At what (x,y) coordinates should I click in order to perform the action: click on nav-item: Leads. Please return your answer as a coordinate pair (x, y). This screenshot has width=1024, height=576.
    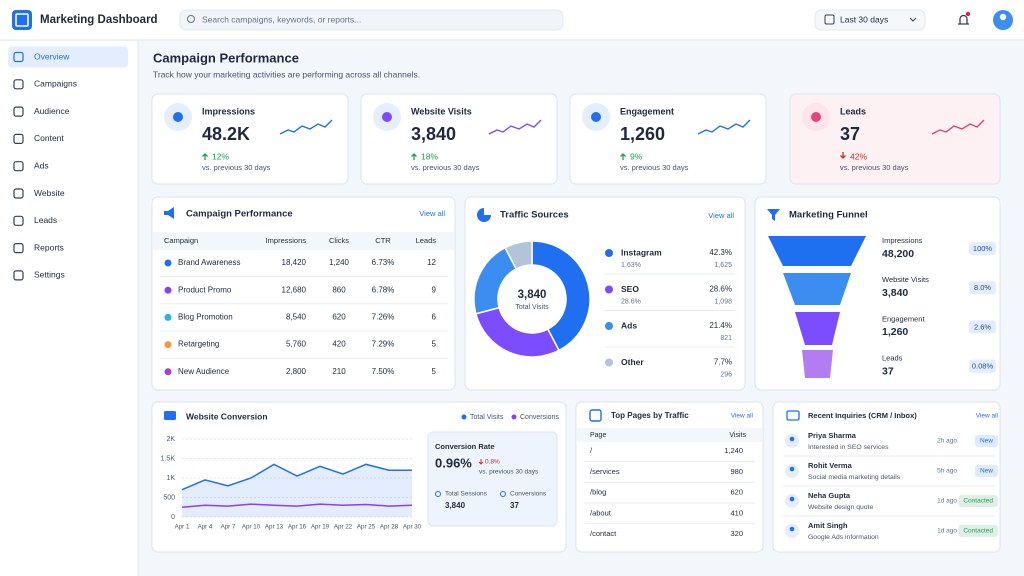
    Looking at the image, I should click on (45, 220).